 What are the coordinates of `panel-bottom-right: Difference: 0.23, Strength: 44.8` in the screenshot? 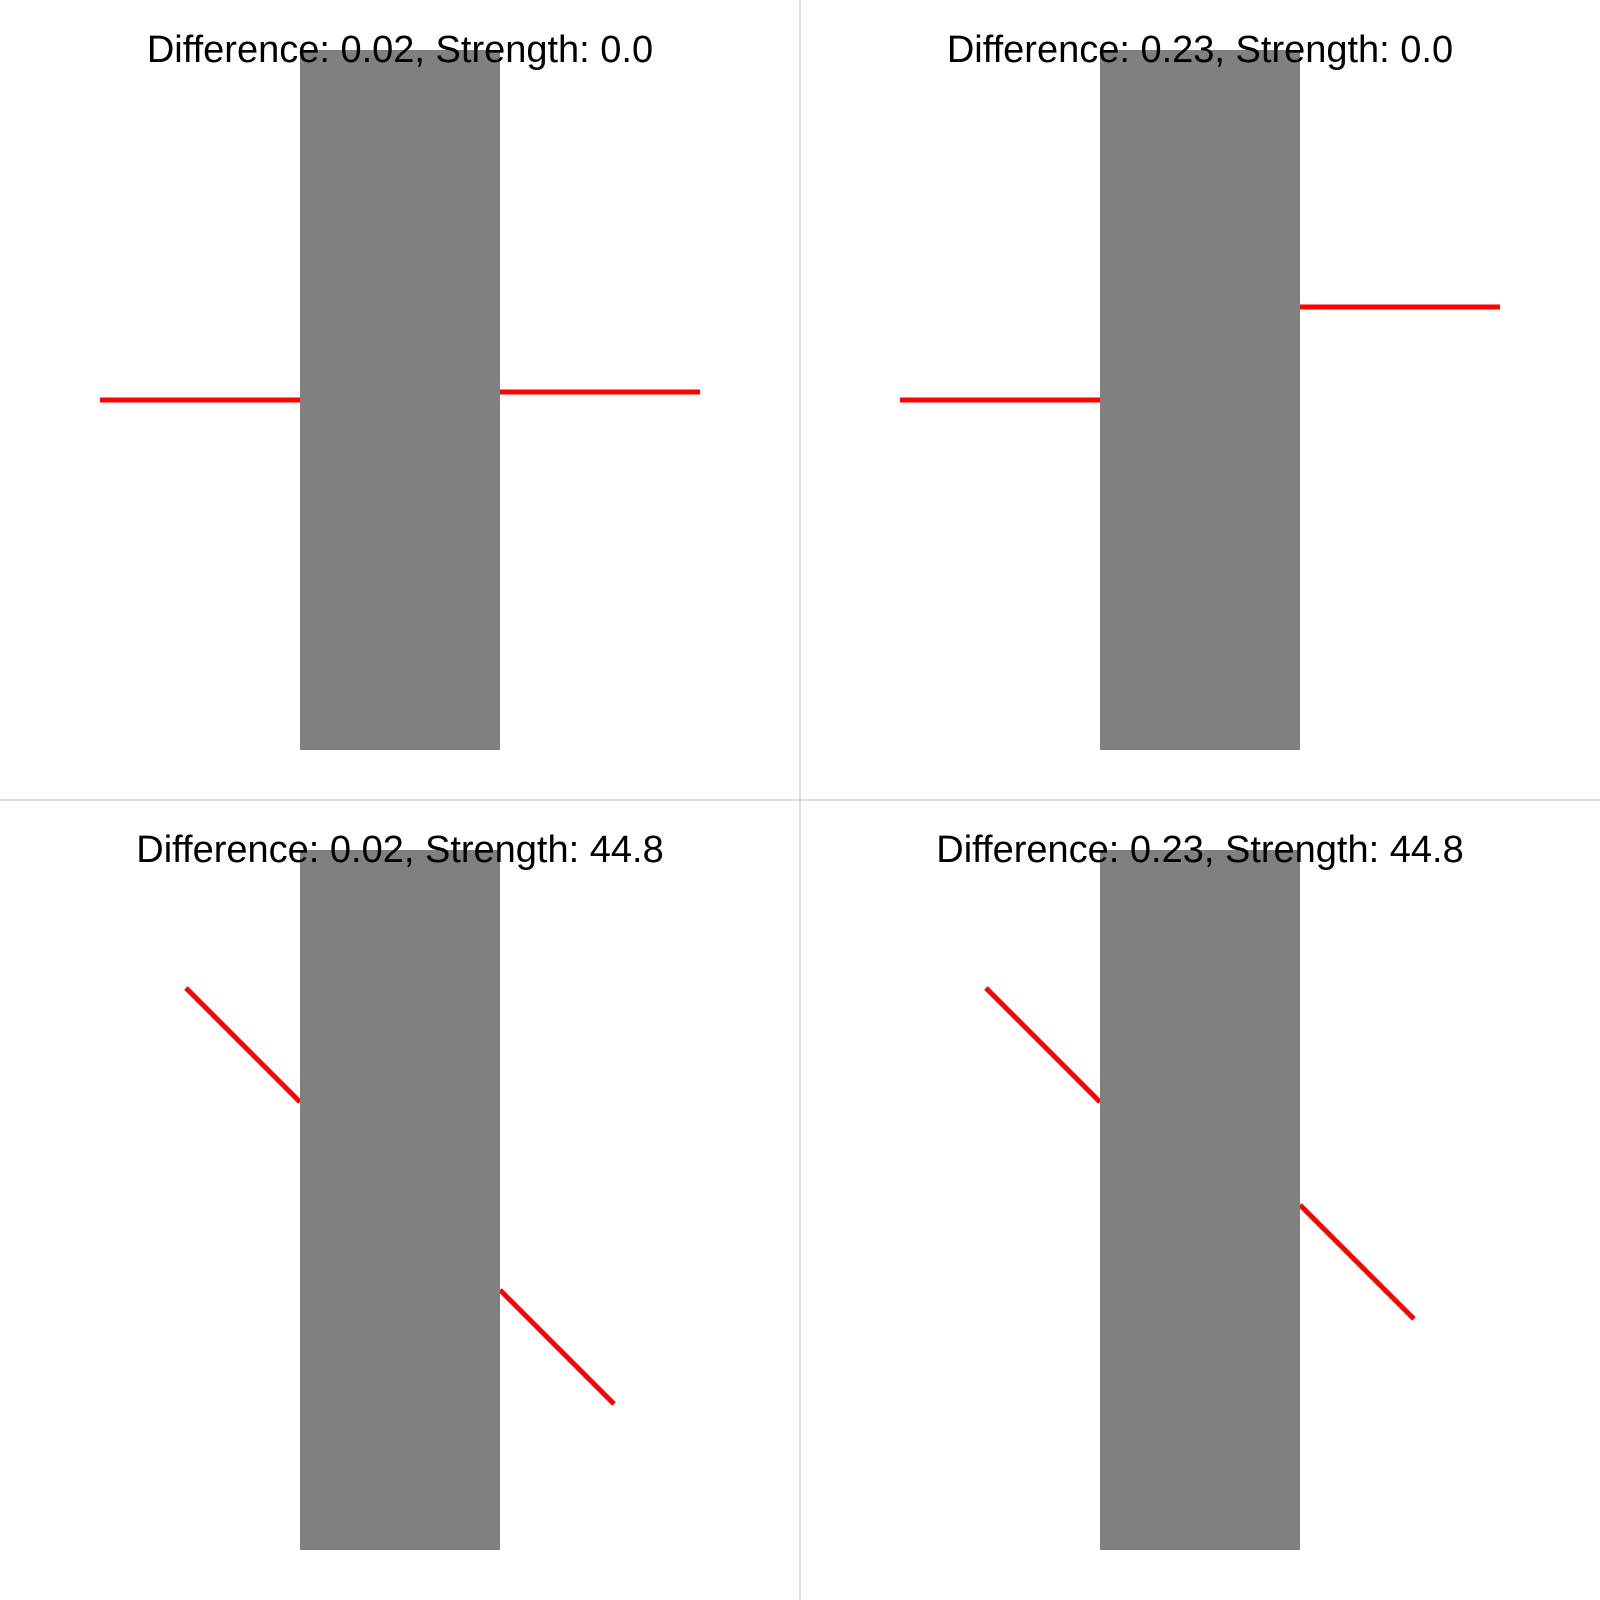 It's located at (1200, 1189).